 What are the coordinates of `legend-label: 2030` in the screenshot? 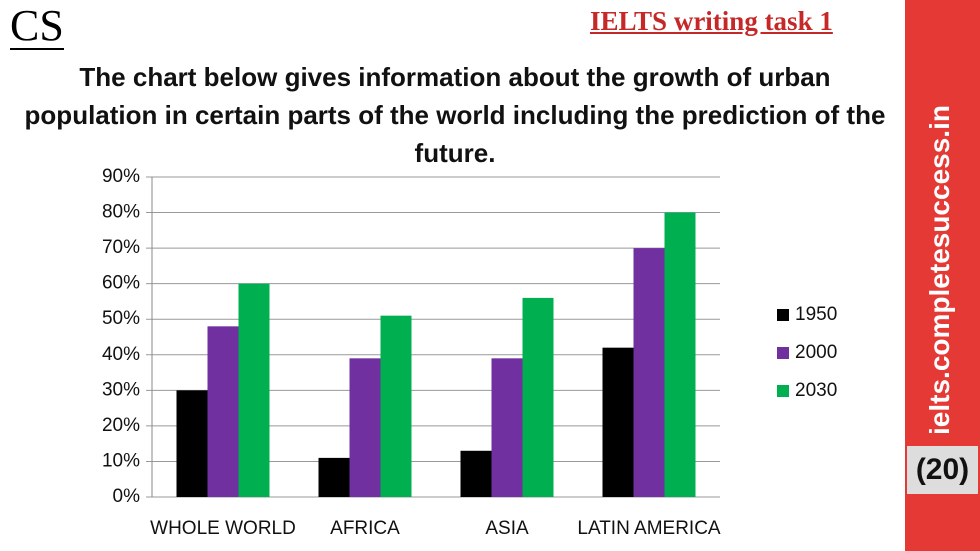 It's located at (816, 390).